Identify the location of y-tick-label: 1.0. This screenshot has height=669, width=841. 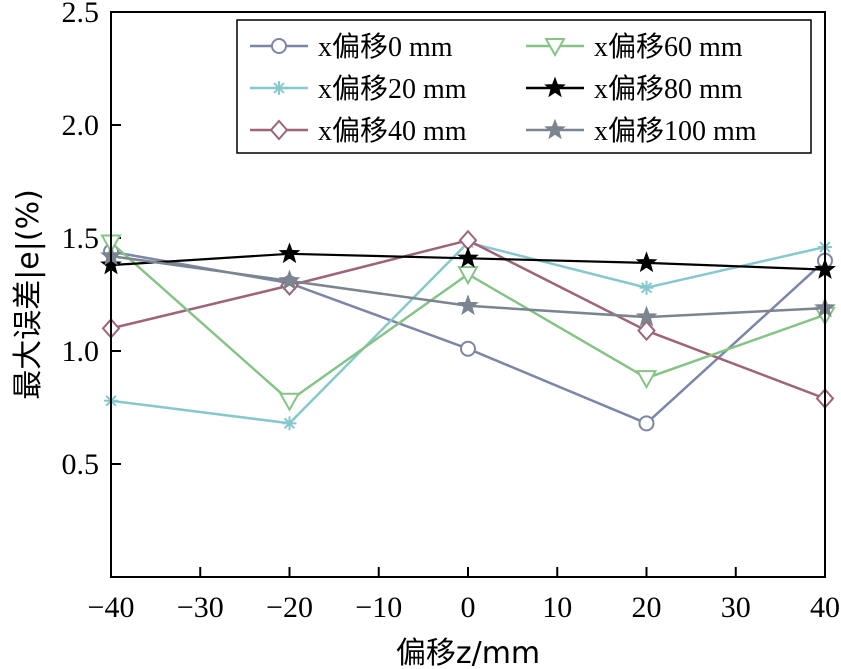
(81, 351).